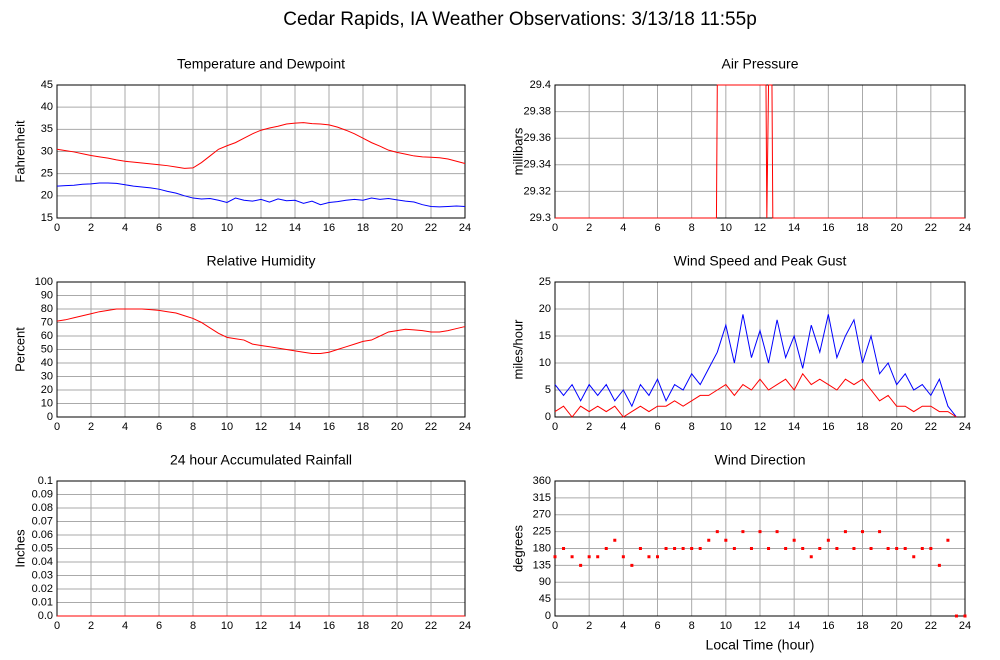 This screenshot has height=660, width=1000. Describe the element at coordinates (42, 562) in the screenshot. I see `y-tick-label: 0.04` at that location.